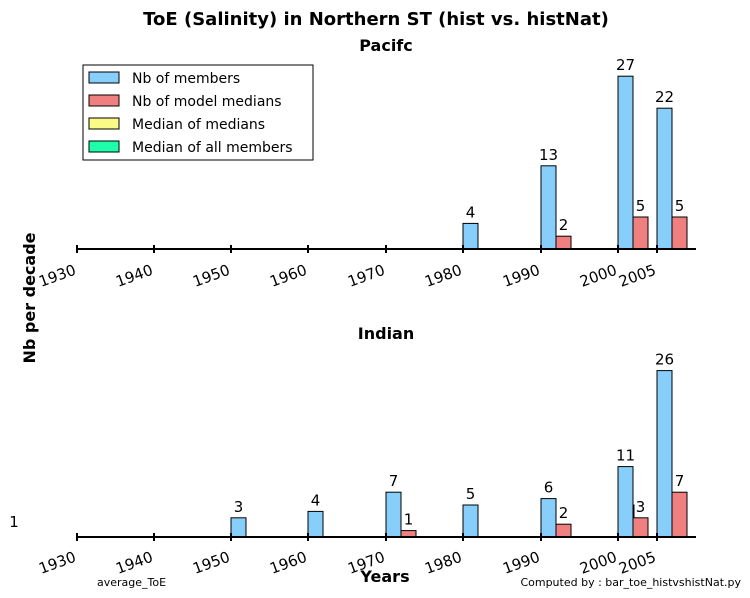  What do you see at coordinates (186, 79) in the screenshot?
I see `legend-label: Nb of members` at bounding box center [186, 79].